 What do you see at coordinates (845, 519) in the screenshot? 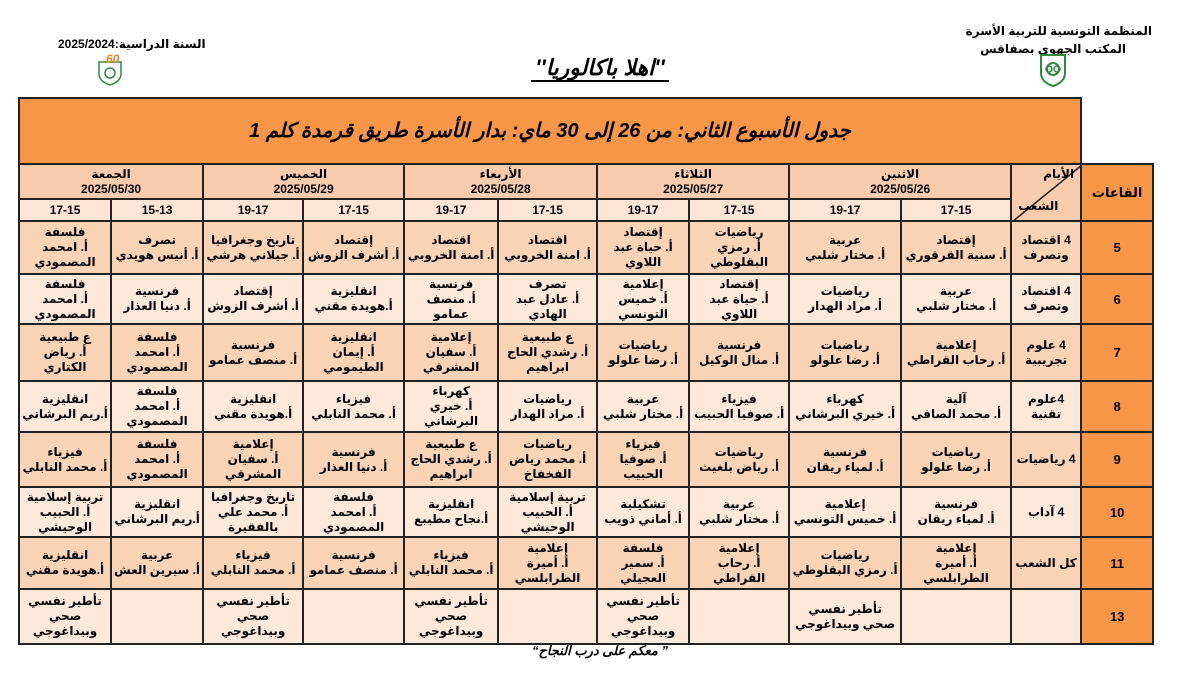
I see `session-teacher: أ. خميس التونسي` at bounding box center [845, 519].